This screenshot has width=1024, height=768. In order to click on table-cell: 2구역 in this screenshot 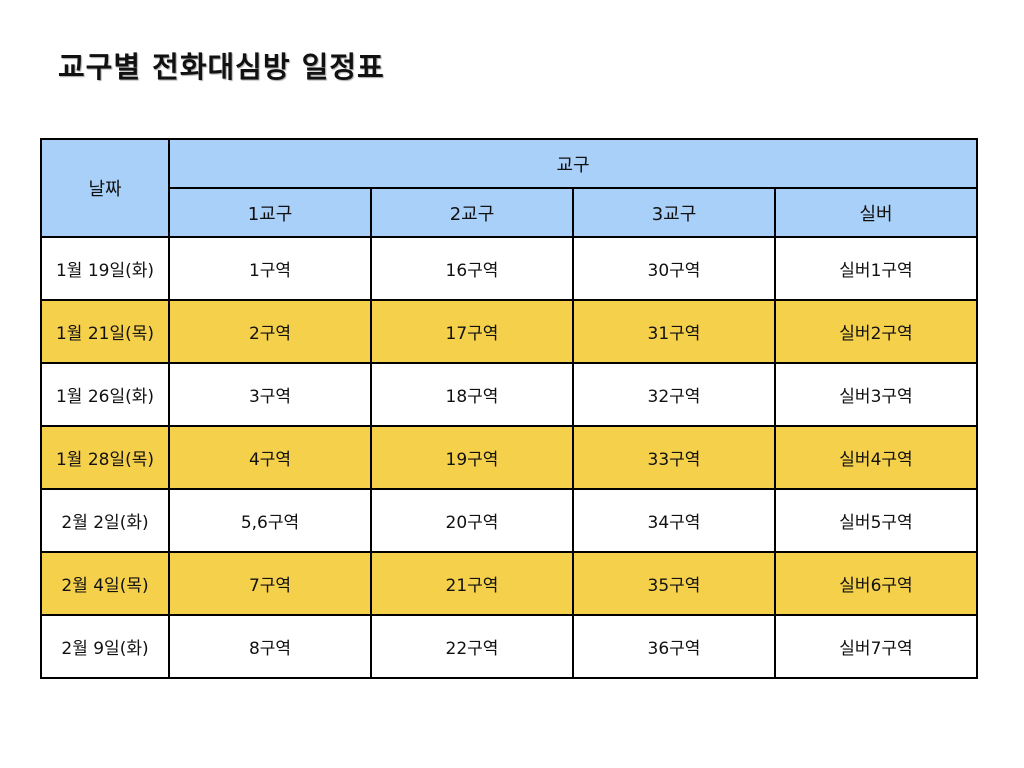, I will do `click(270, 331)`.